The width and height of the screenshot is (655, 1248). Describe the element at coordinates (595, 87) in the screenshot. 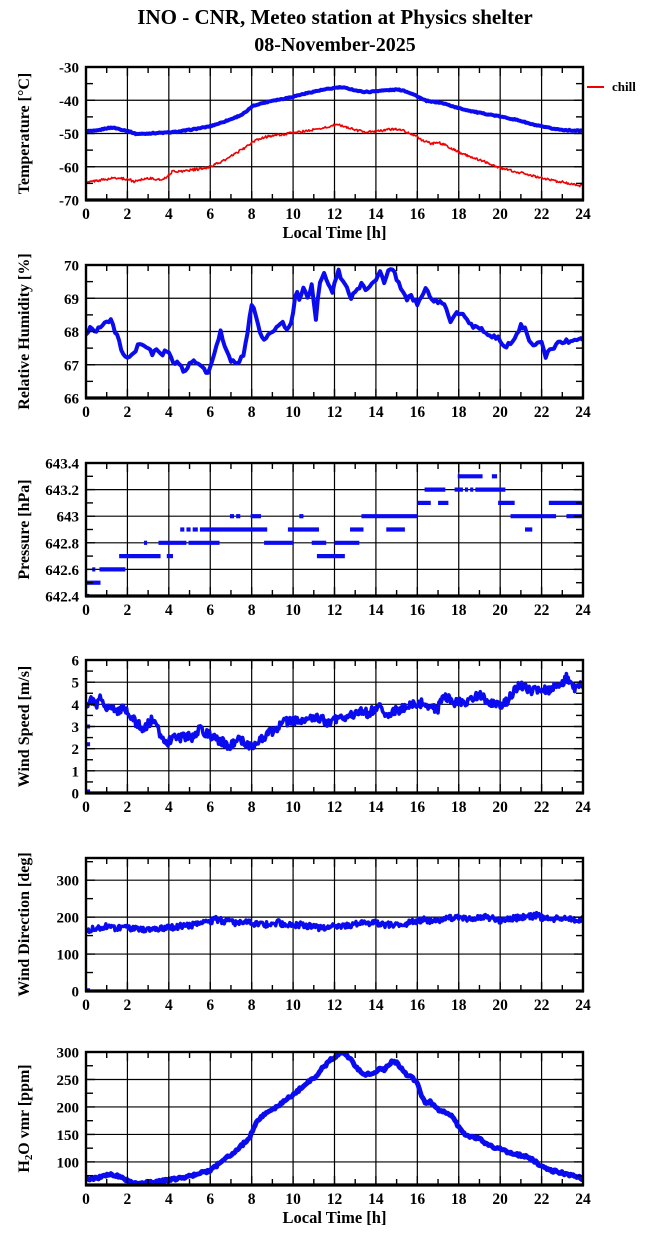

I see `chill-line-swatch` at that location.